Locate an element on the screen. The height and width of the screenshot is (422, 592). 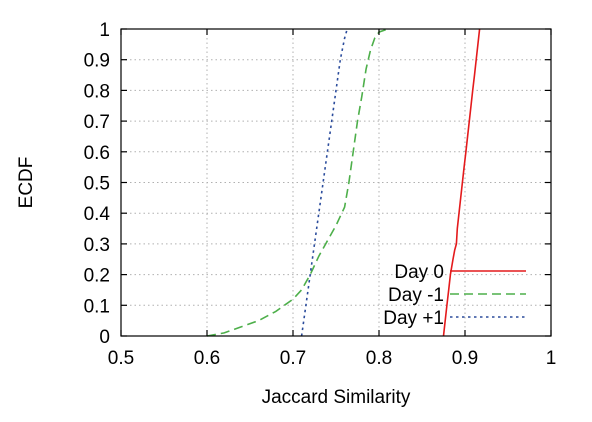
y-tick-label: 0.3 is located at coordinates (97, 245).